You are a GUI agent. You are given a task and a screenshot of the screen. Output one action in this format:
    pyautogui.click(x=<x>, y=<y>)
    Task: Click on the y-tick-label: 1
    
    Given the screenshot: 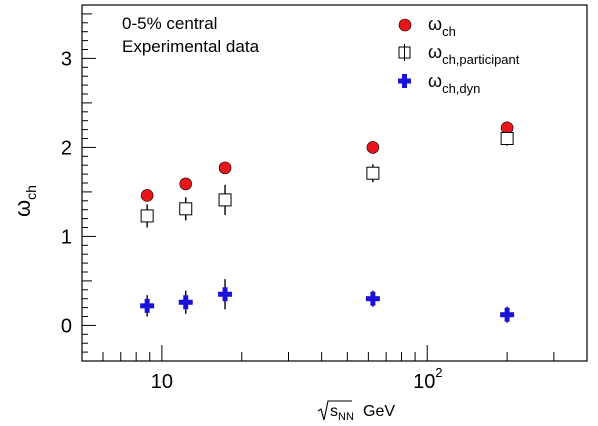 What is the action you would take?
    pyautogui.click(x=66, y=237)
    